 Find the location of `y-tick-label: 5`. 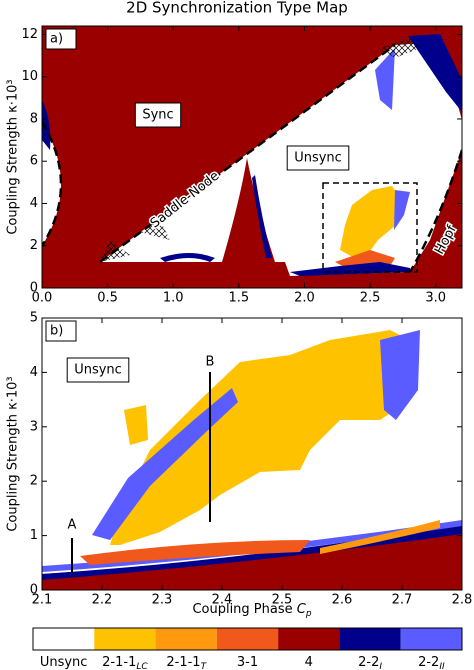

y-tick-label: 5 is located at coordinates (34, 318).